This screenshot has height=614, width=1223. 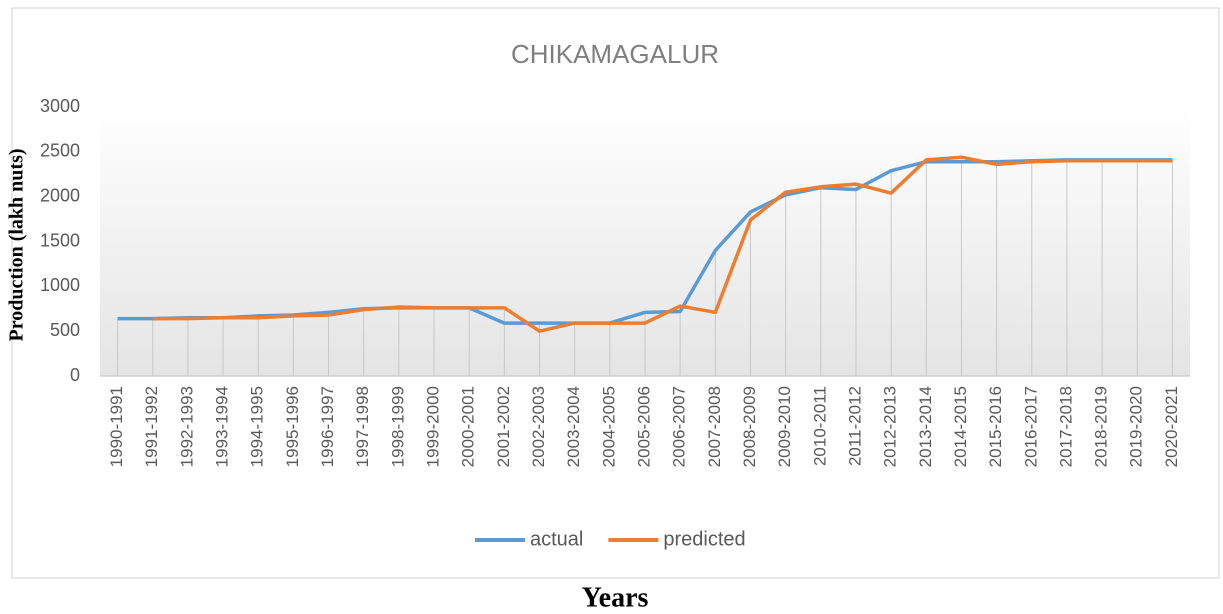 I want to click on x-tick-label: 2020-2021, so click(x=1171, y=426).